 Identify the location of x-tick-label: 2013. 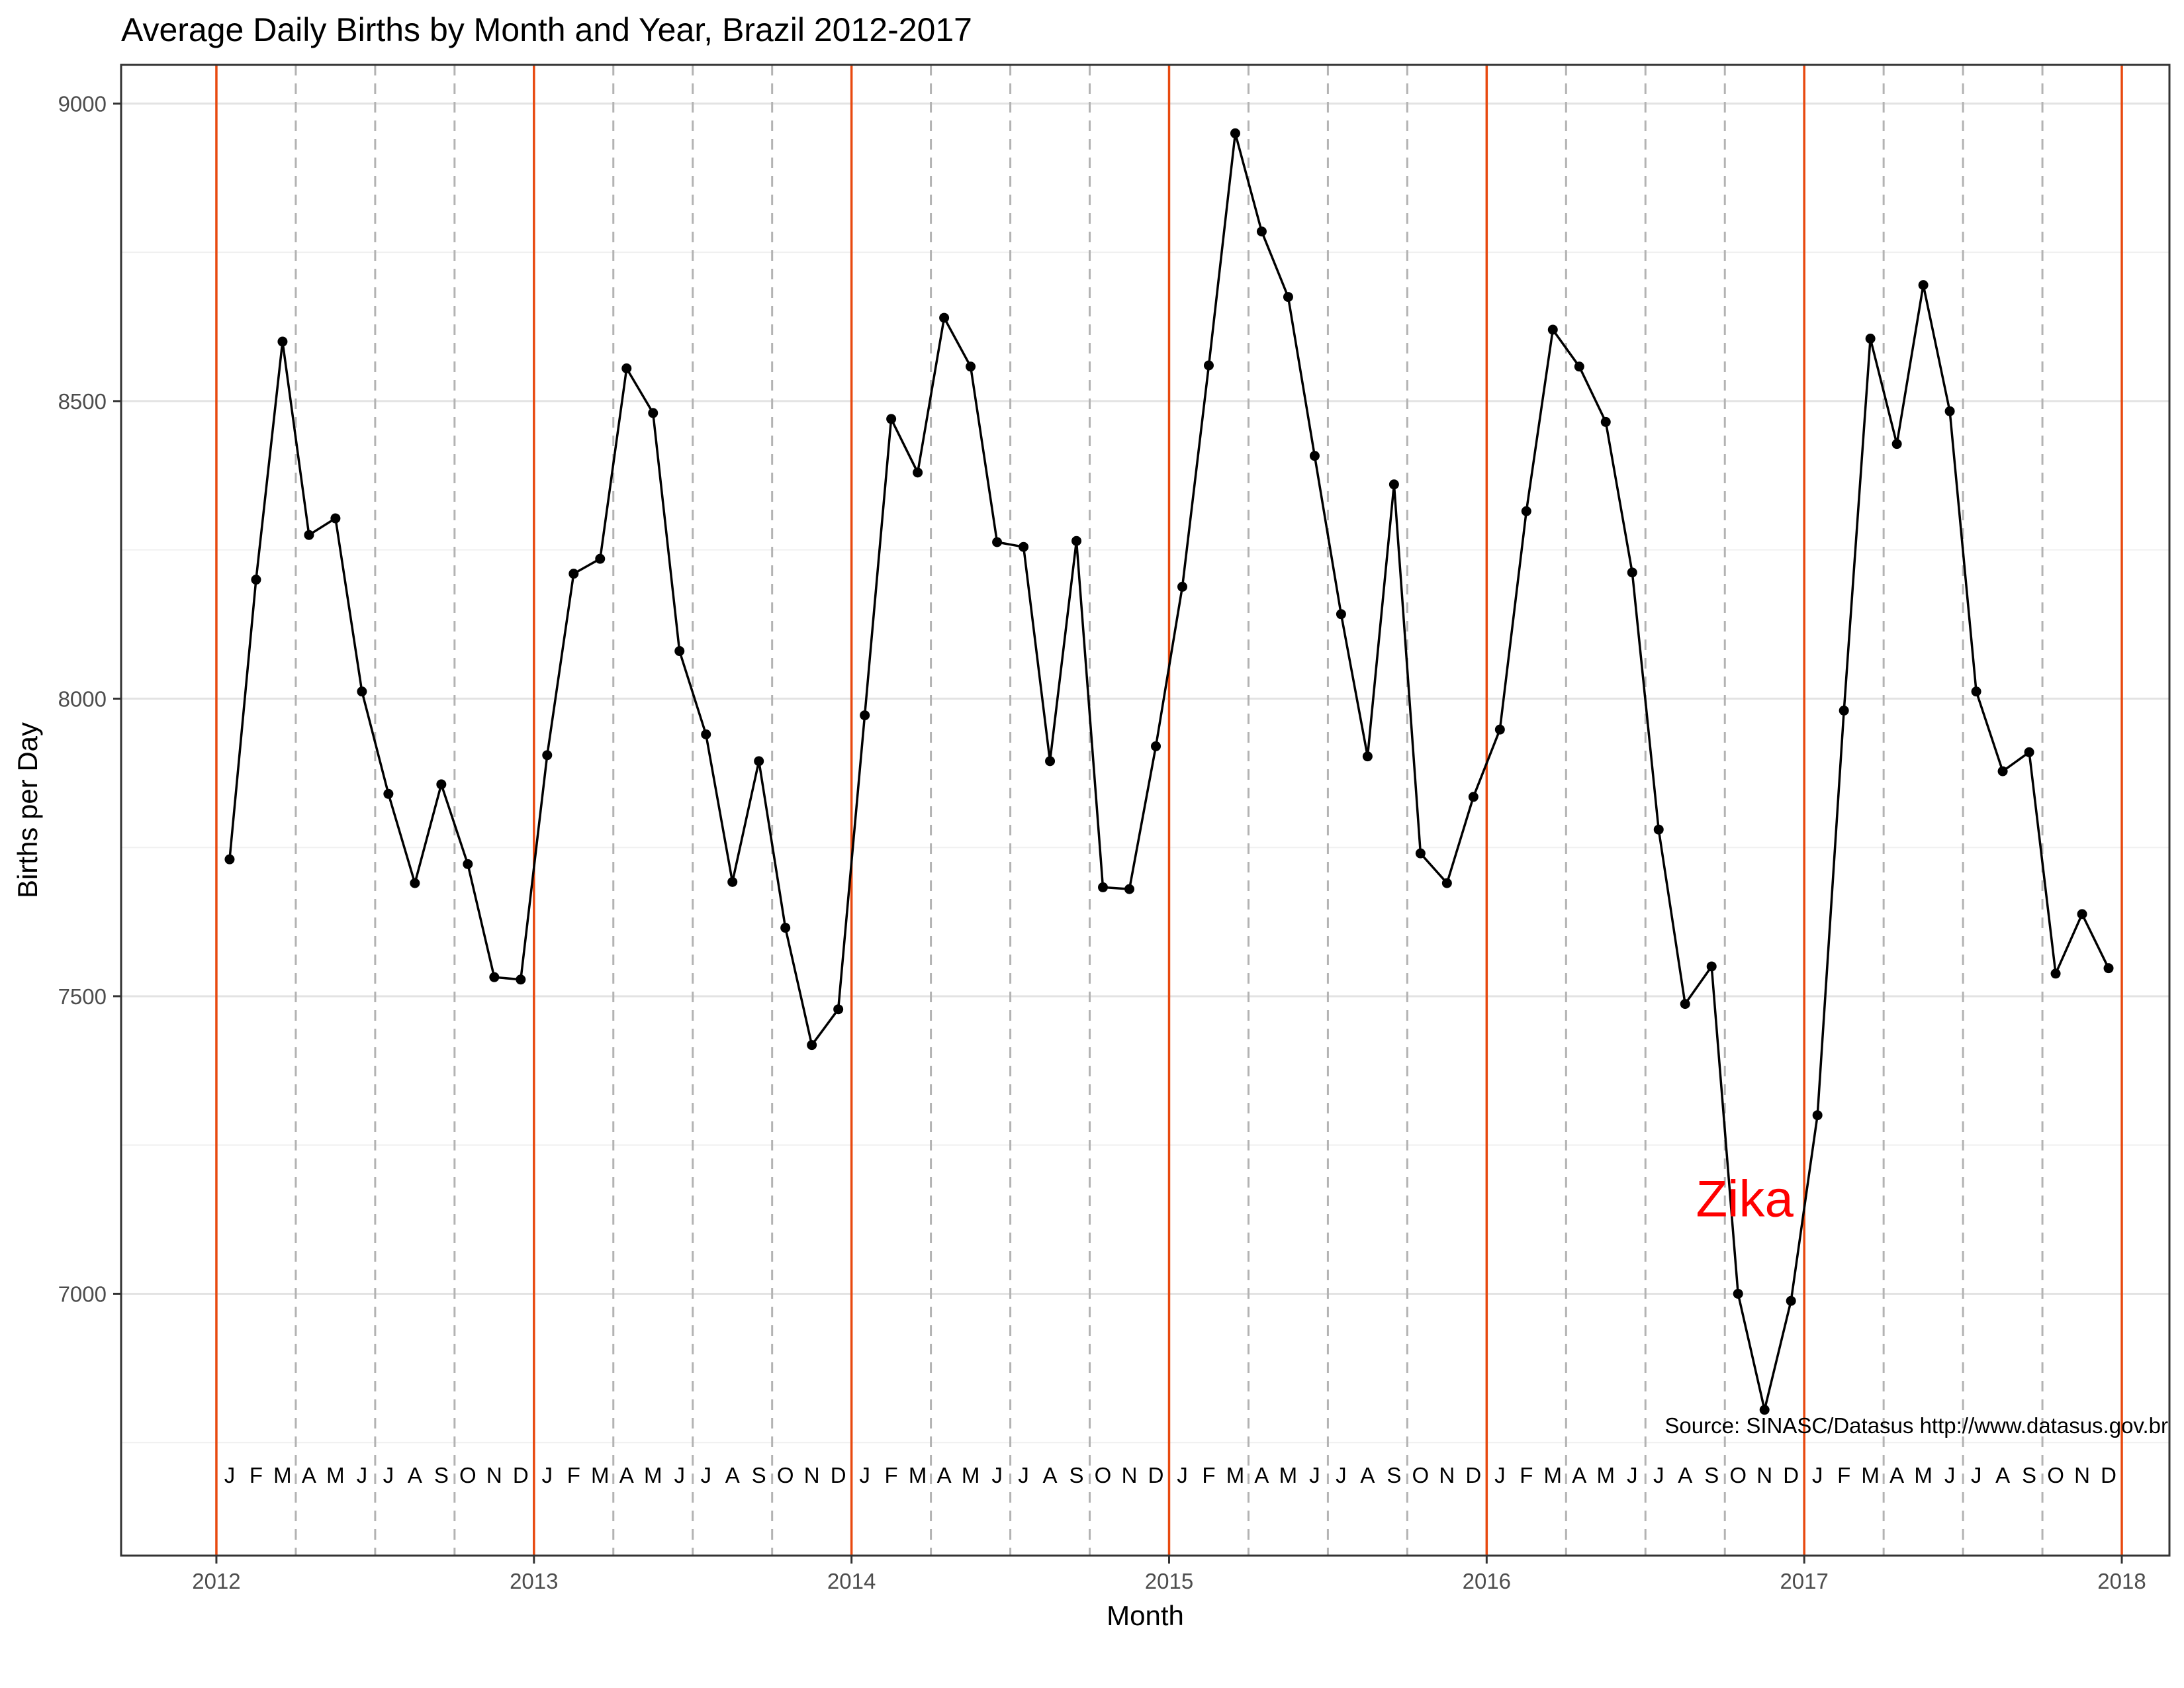
(534, 1581).